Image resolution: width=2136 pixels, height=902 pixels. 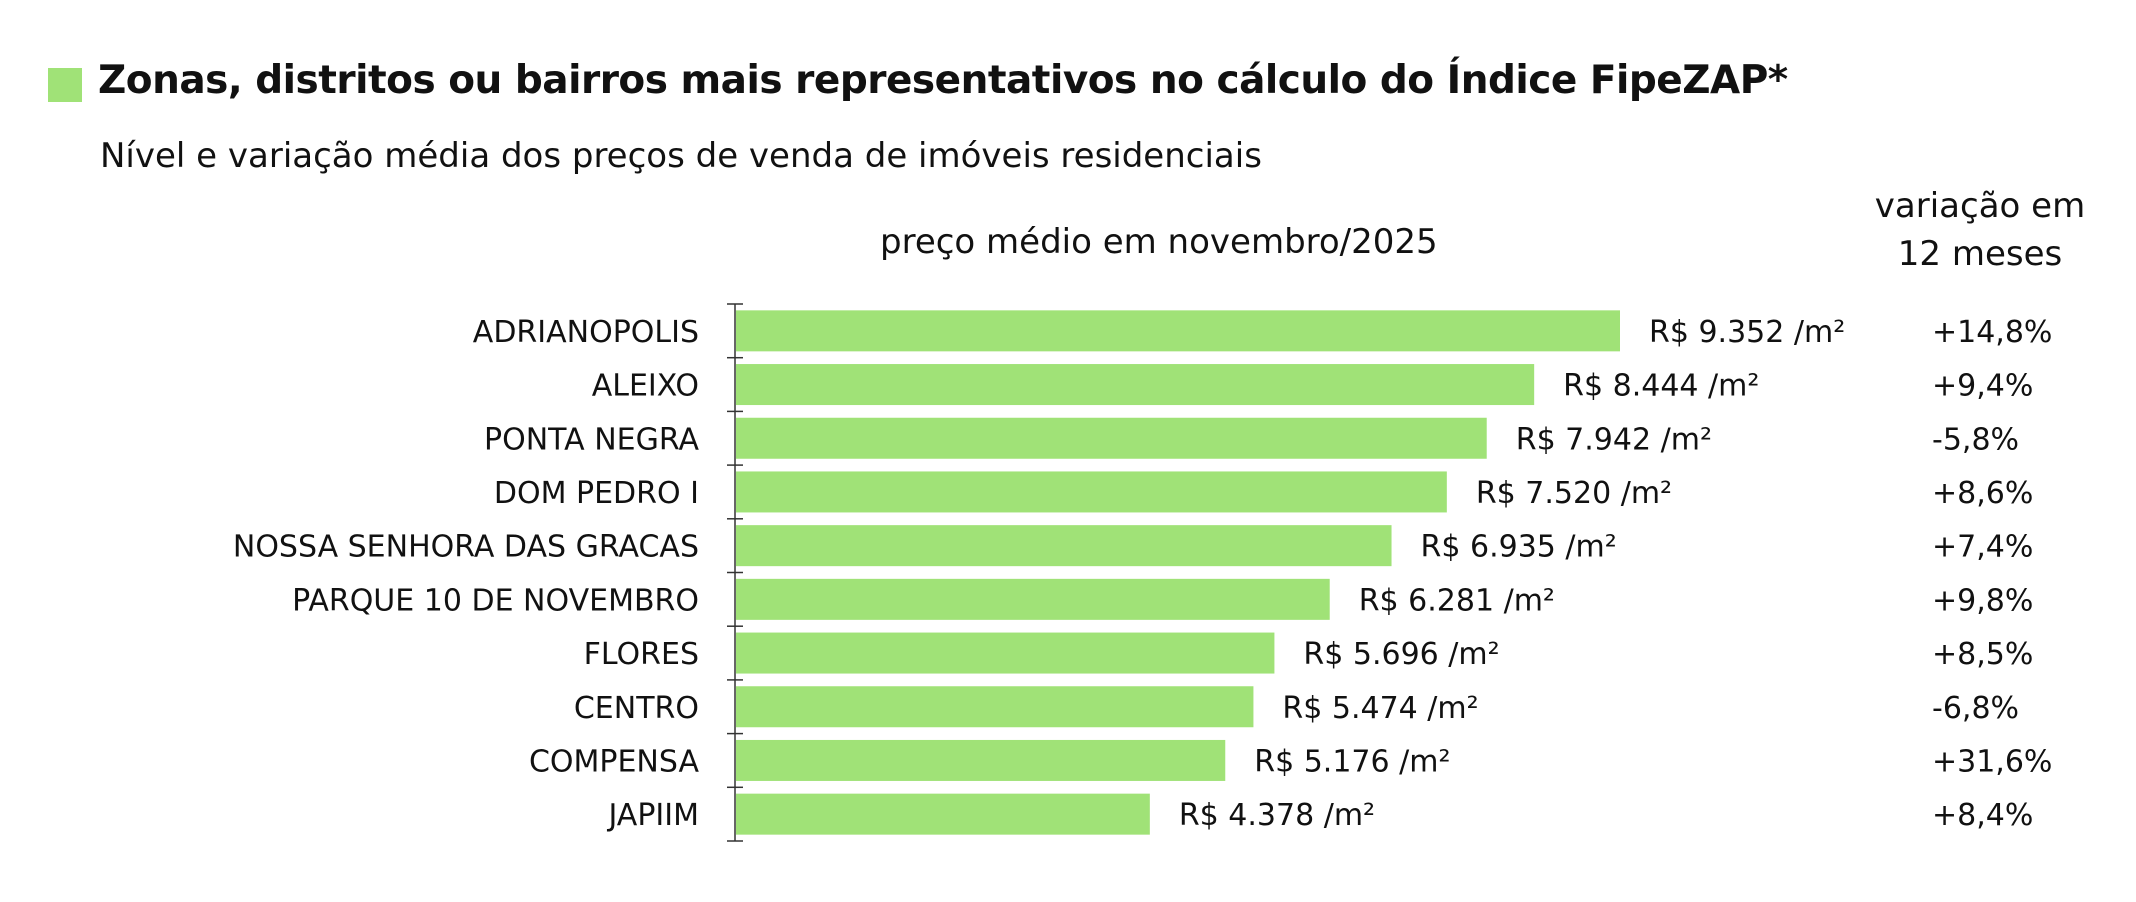 I want to click on value-label: R$ 4.378 /m², so click(x=1277, y=815).